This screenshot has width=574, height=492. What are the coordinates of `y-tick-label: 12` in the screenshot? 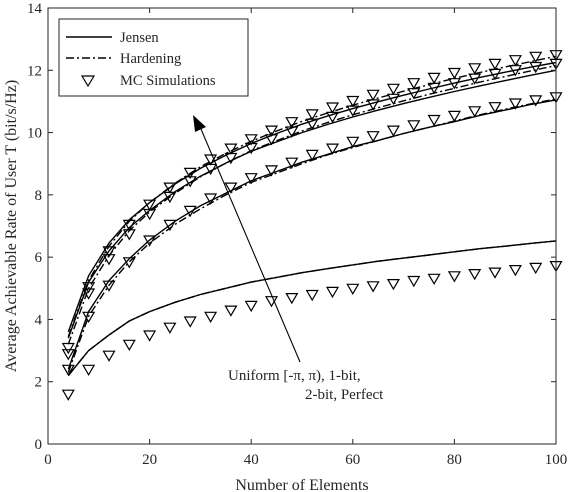 It's located at (34, 71).